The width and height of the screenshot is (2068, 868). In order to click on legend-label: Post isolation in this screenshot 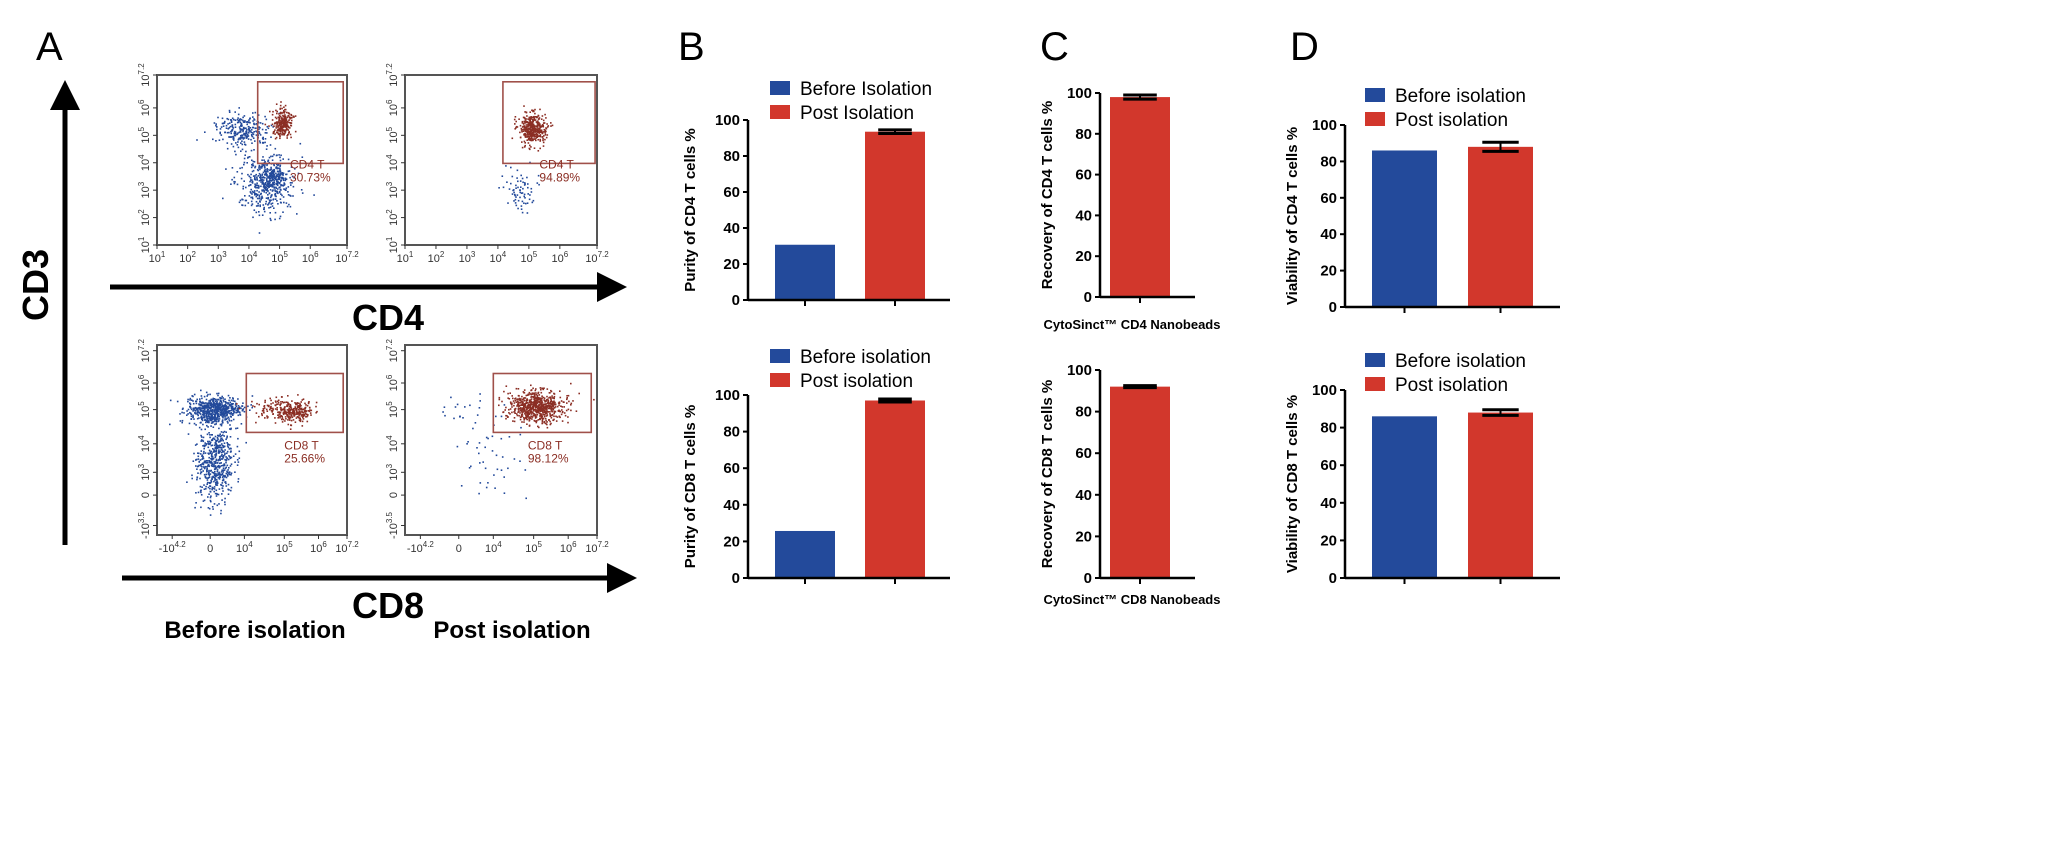, I will do `click(1451, 385)`.